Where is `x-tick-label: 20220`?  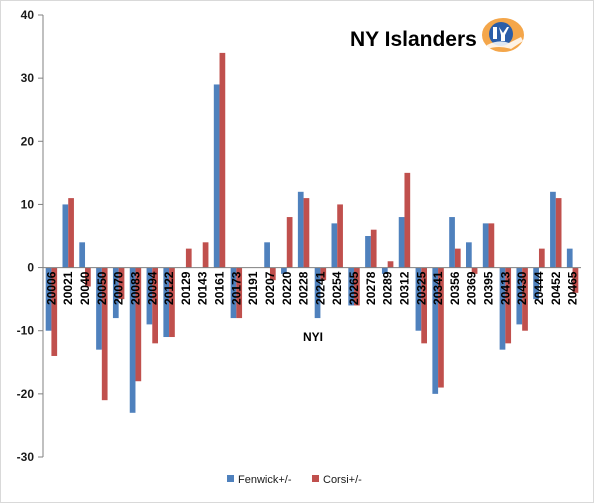 x-tick-label: 20220 is located at coordinates (287, 288).